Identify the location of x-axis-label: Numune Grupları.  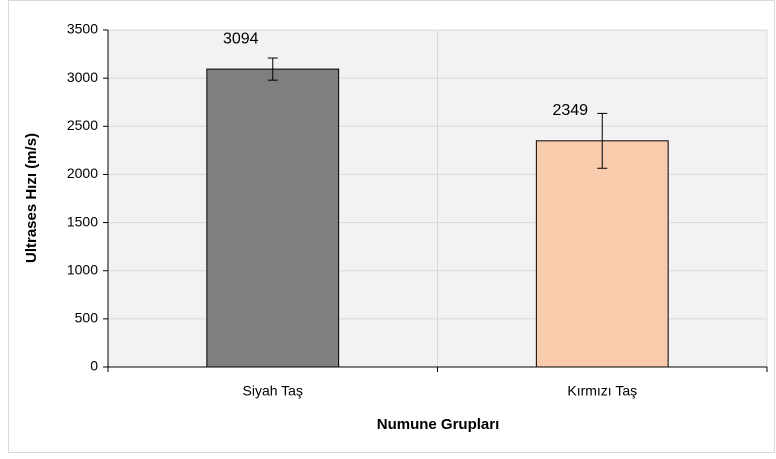
(438, 424).